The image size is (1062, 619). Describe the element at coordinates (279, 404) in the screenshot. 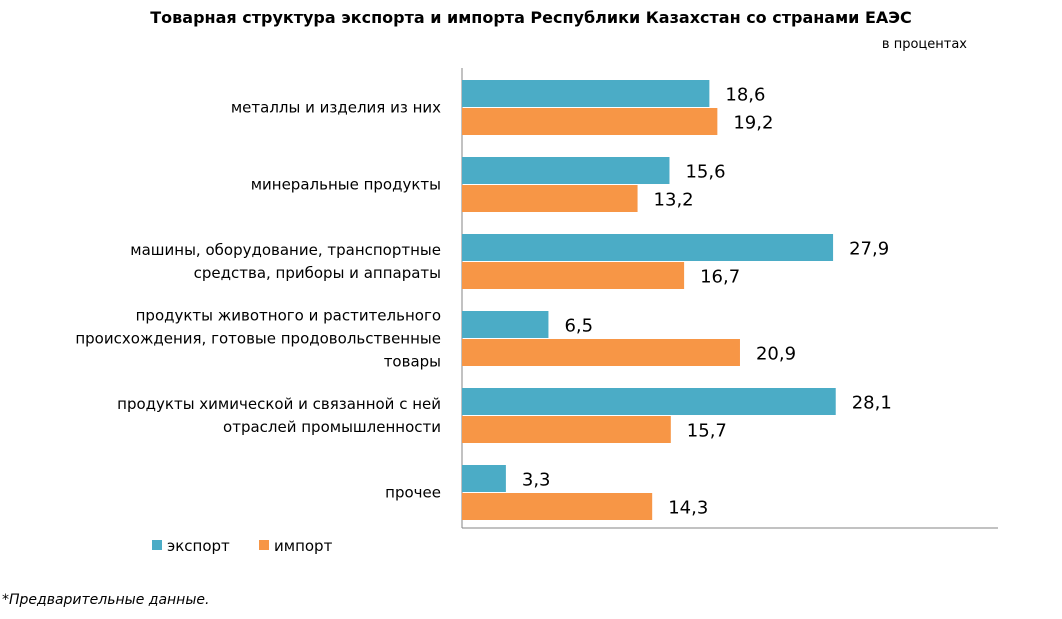

I see `category-label-4-line-0: продукты химической и связанной с ней` at that location.